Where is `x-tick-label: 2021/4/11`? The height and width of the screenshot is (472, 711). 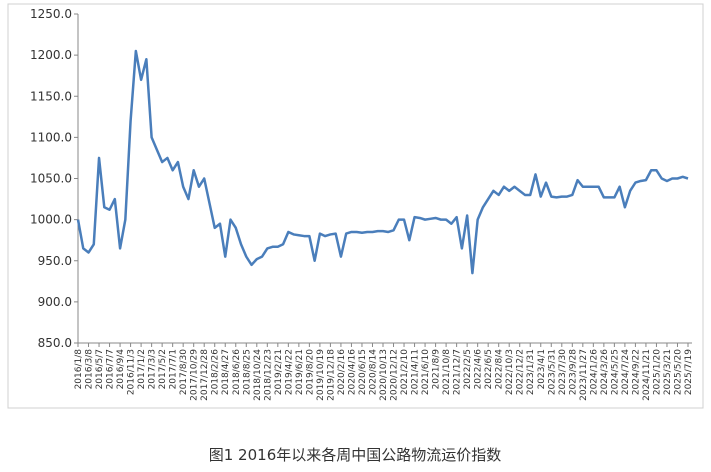
x-tick-label: 2021/4/11 is located at coordinates (416, 372).